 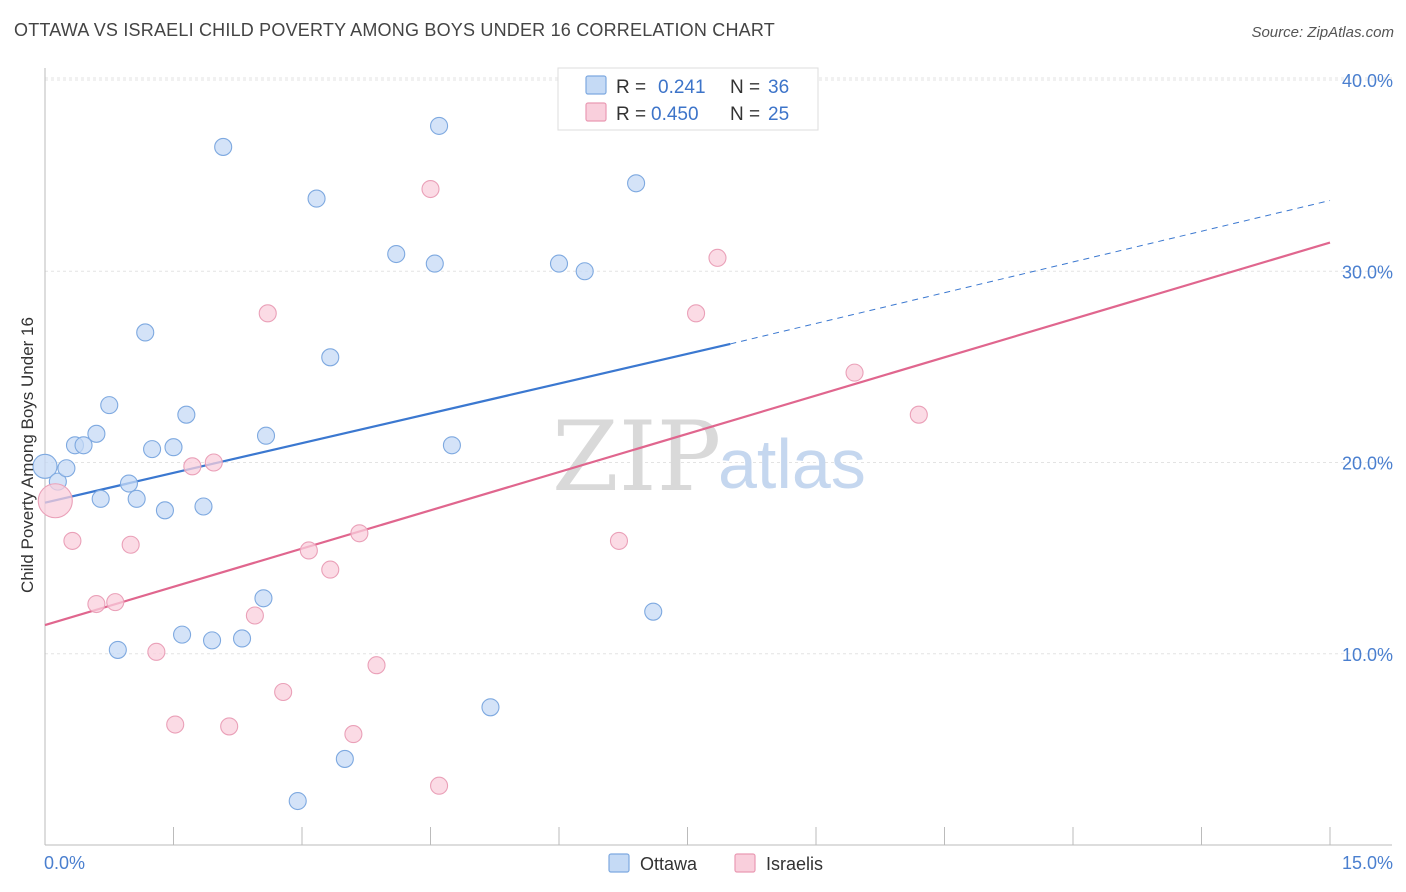 What do you see at coordinates (745, 114) in the screenshot?
I see `legend-n-label-israelis: N =` at bounding box center [745, 114].